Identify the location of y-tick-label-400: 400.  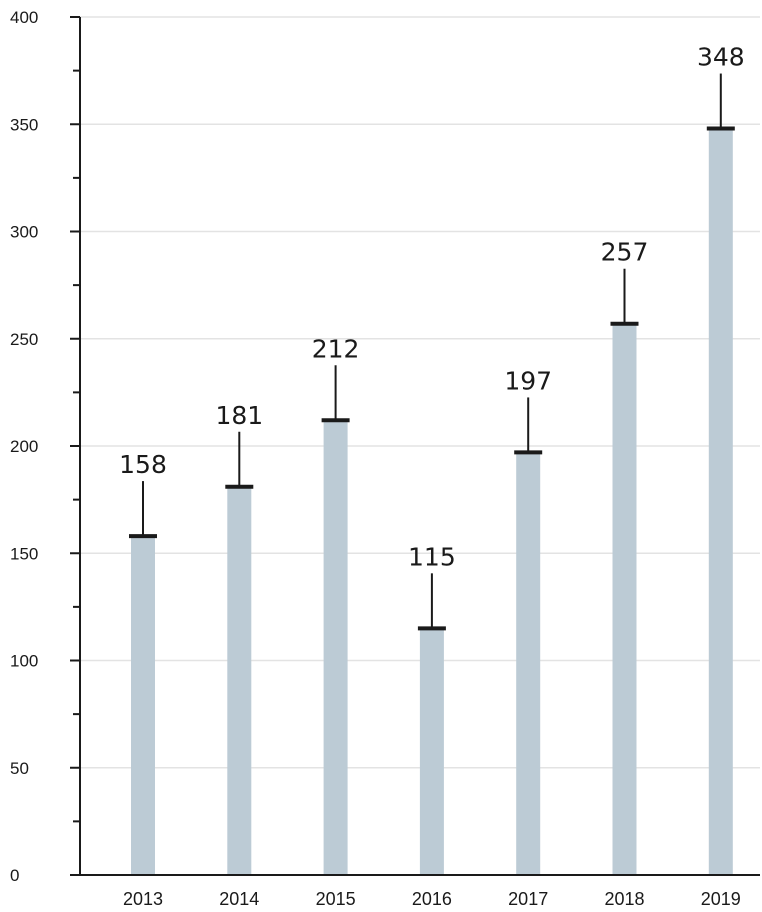
(24, 17).